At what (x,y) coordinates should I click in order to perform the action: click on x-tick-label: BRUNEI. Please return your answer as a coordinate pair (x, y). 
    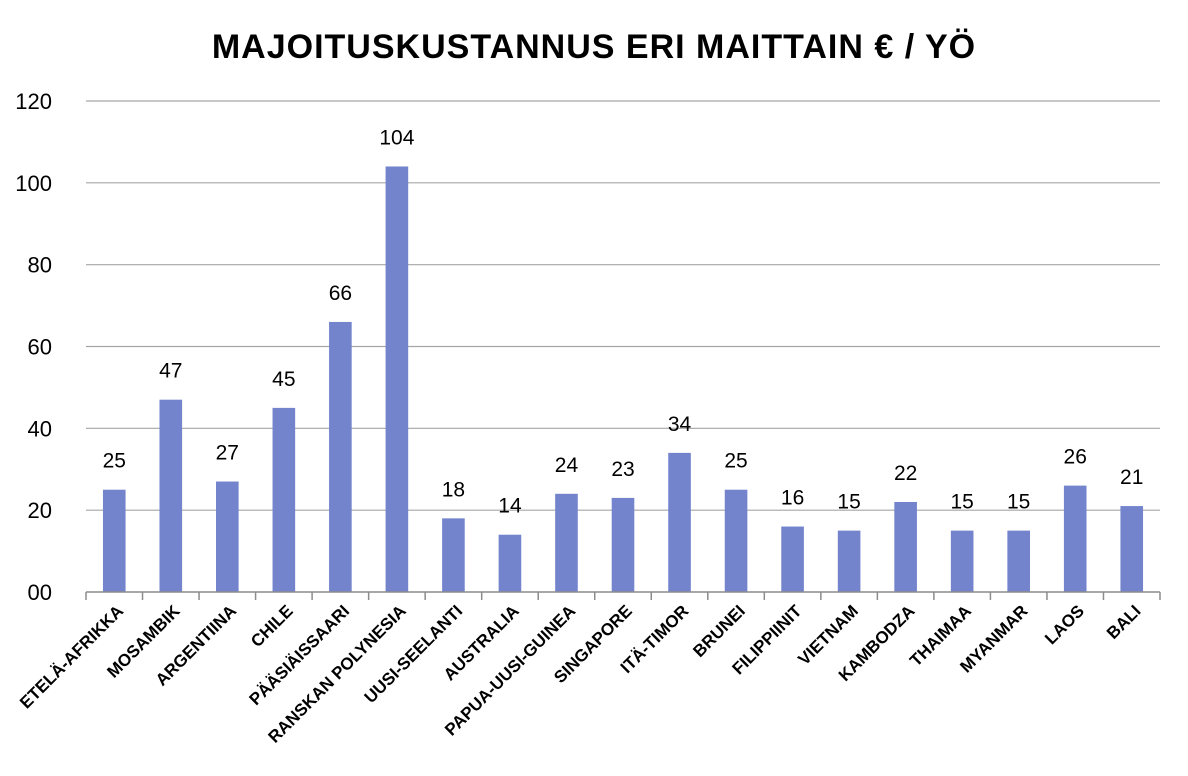
    Looking at the image, I should click on (719, 631).